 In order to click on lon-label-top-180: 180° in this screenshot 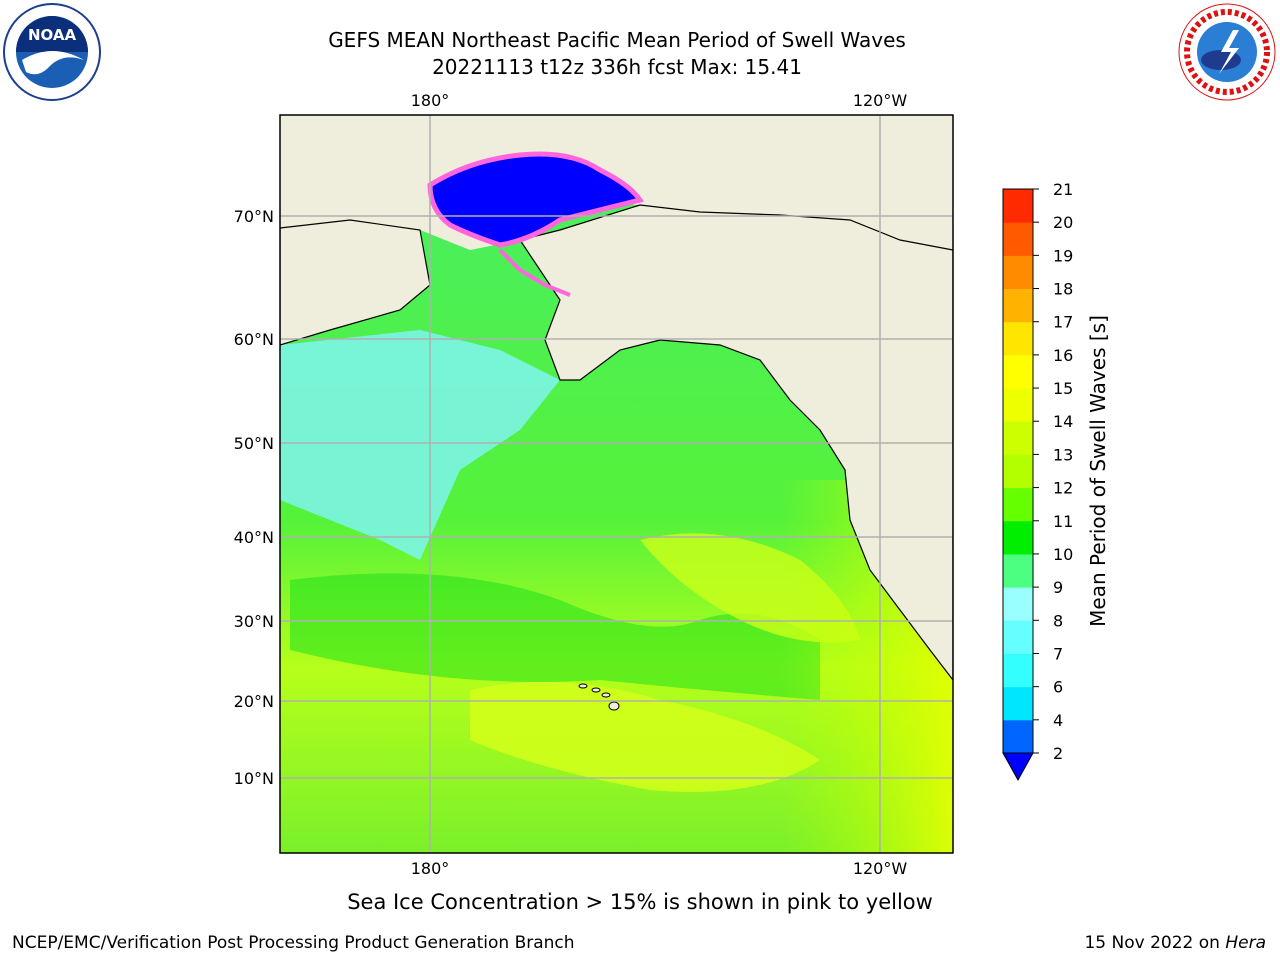, I will do `click(430, 100)`.